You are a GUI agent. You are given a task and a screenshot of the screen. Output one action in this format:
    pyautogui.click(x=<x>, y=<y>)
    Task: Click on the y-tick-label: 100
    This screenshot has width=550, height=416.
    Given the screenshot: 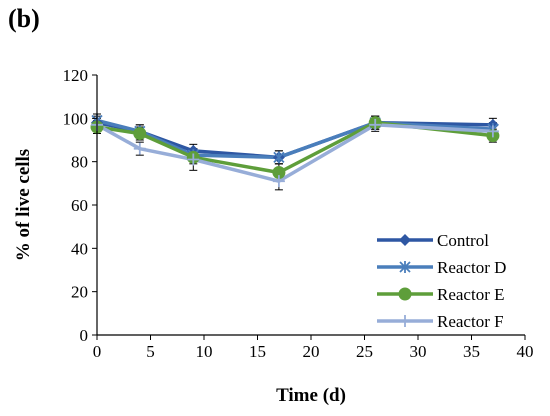 What is the action you would take?
    pyautogui.click(x=76, y=118)
    